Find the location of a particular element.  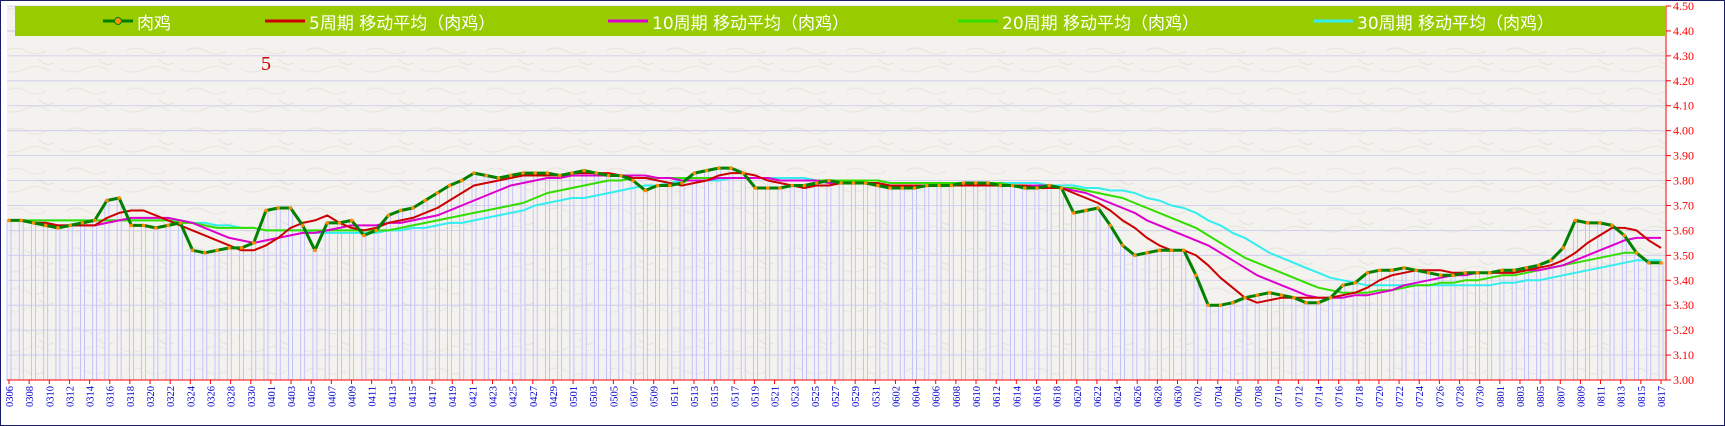

y-tick-label: 4.30 is located at coordinates (1683, 56).